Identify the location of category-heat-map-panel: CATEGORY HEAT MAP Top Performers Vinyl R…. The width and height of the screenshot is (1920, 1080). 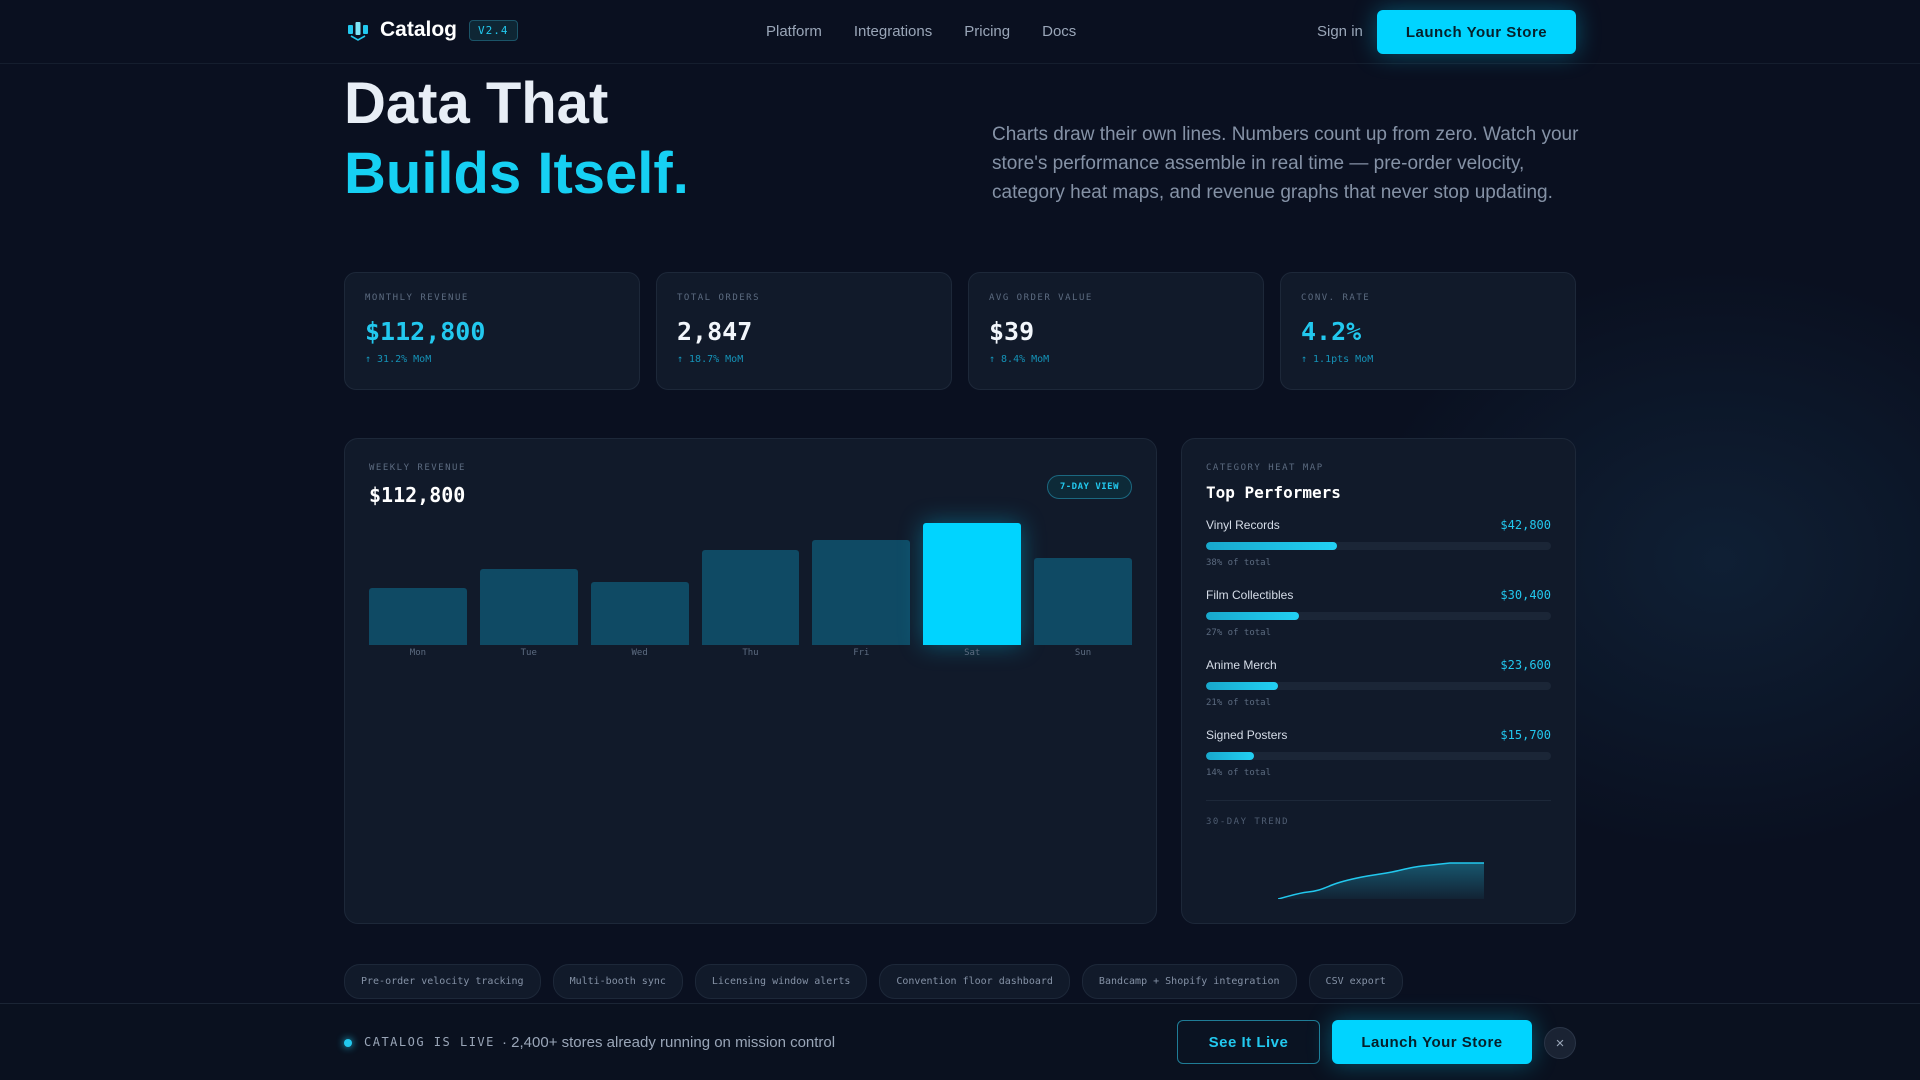
(1378, 681).